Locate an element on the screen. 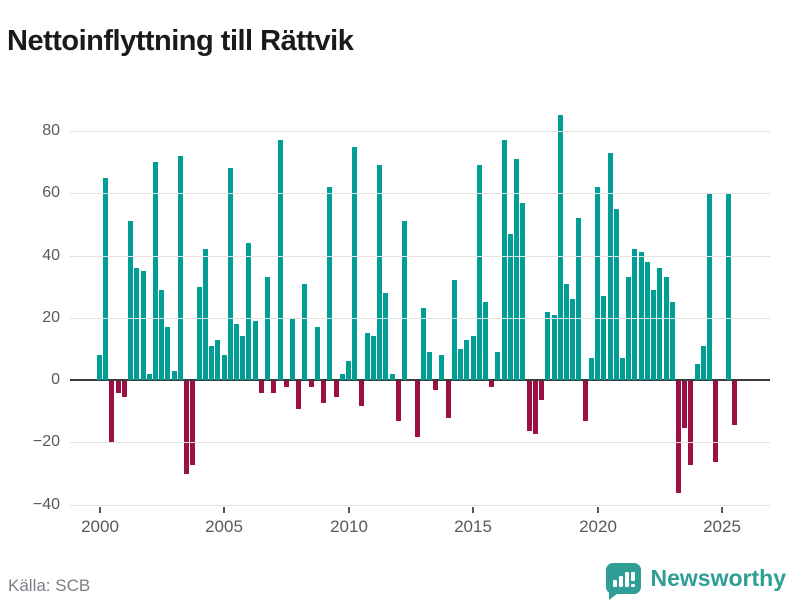 The image size is (800, 600). bar-chart-speech-bubble-icon is located at coordinates (623, 581).